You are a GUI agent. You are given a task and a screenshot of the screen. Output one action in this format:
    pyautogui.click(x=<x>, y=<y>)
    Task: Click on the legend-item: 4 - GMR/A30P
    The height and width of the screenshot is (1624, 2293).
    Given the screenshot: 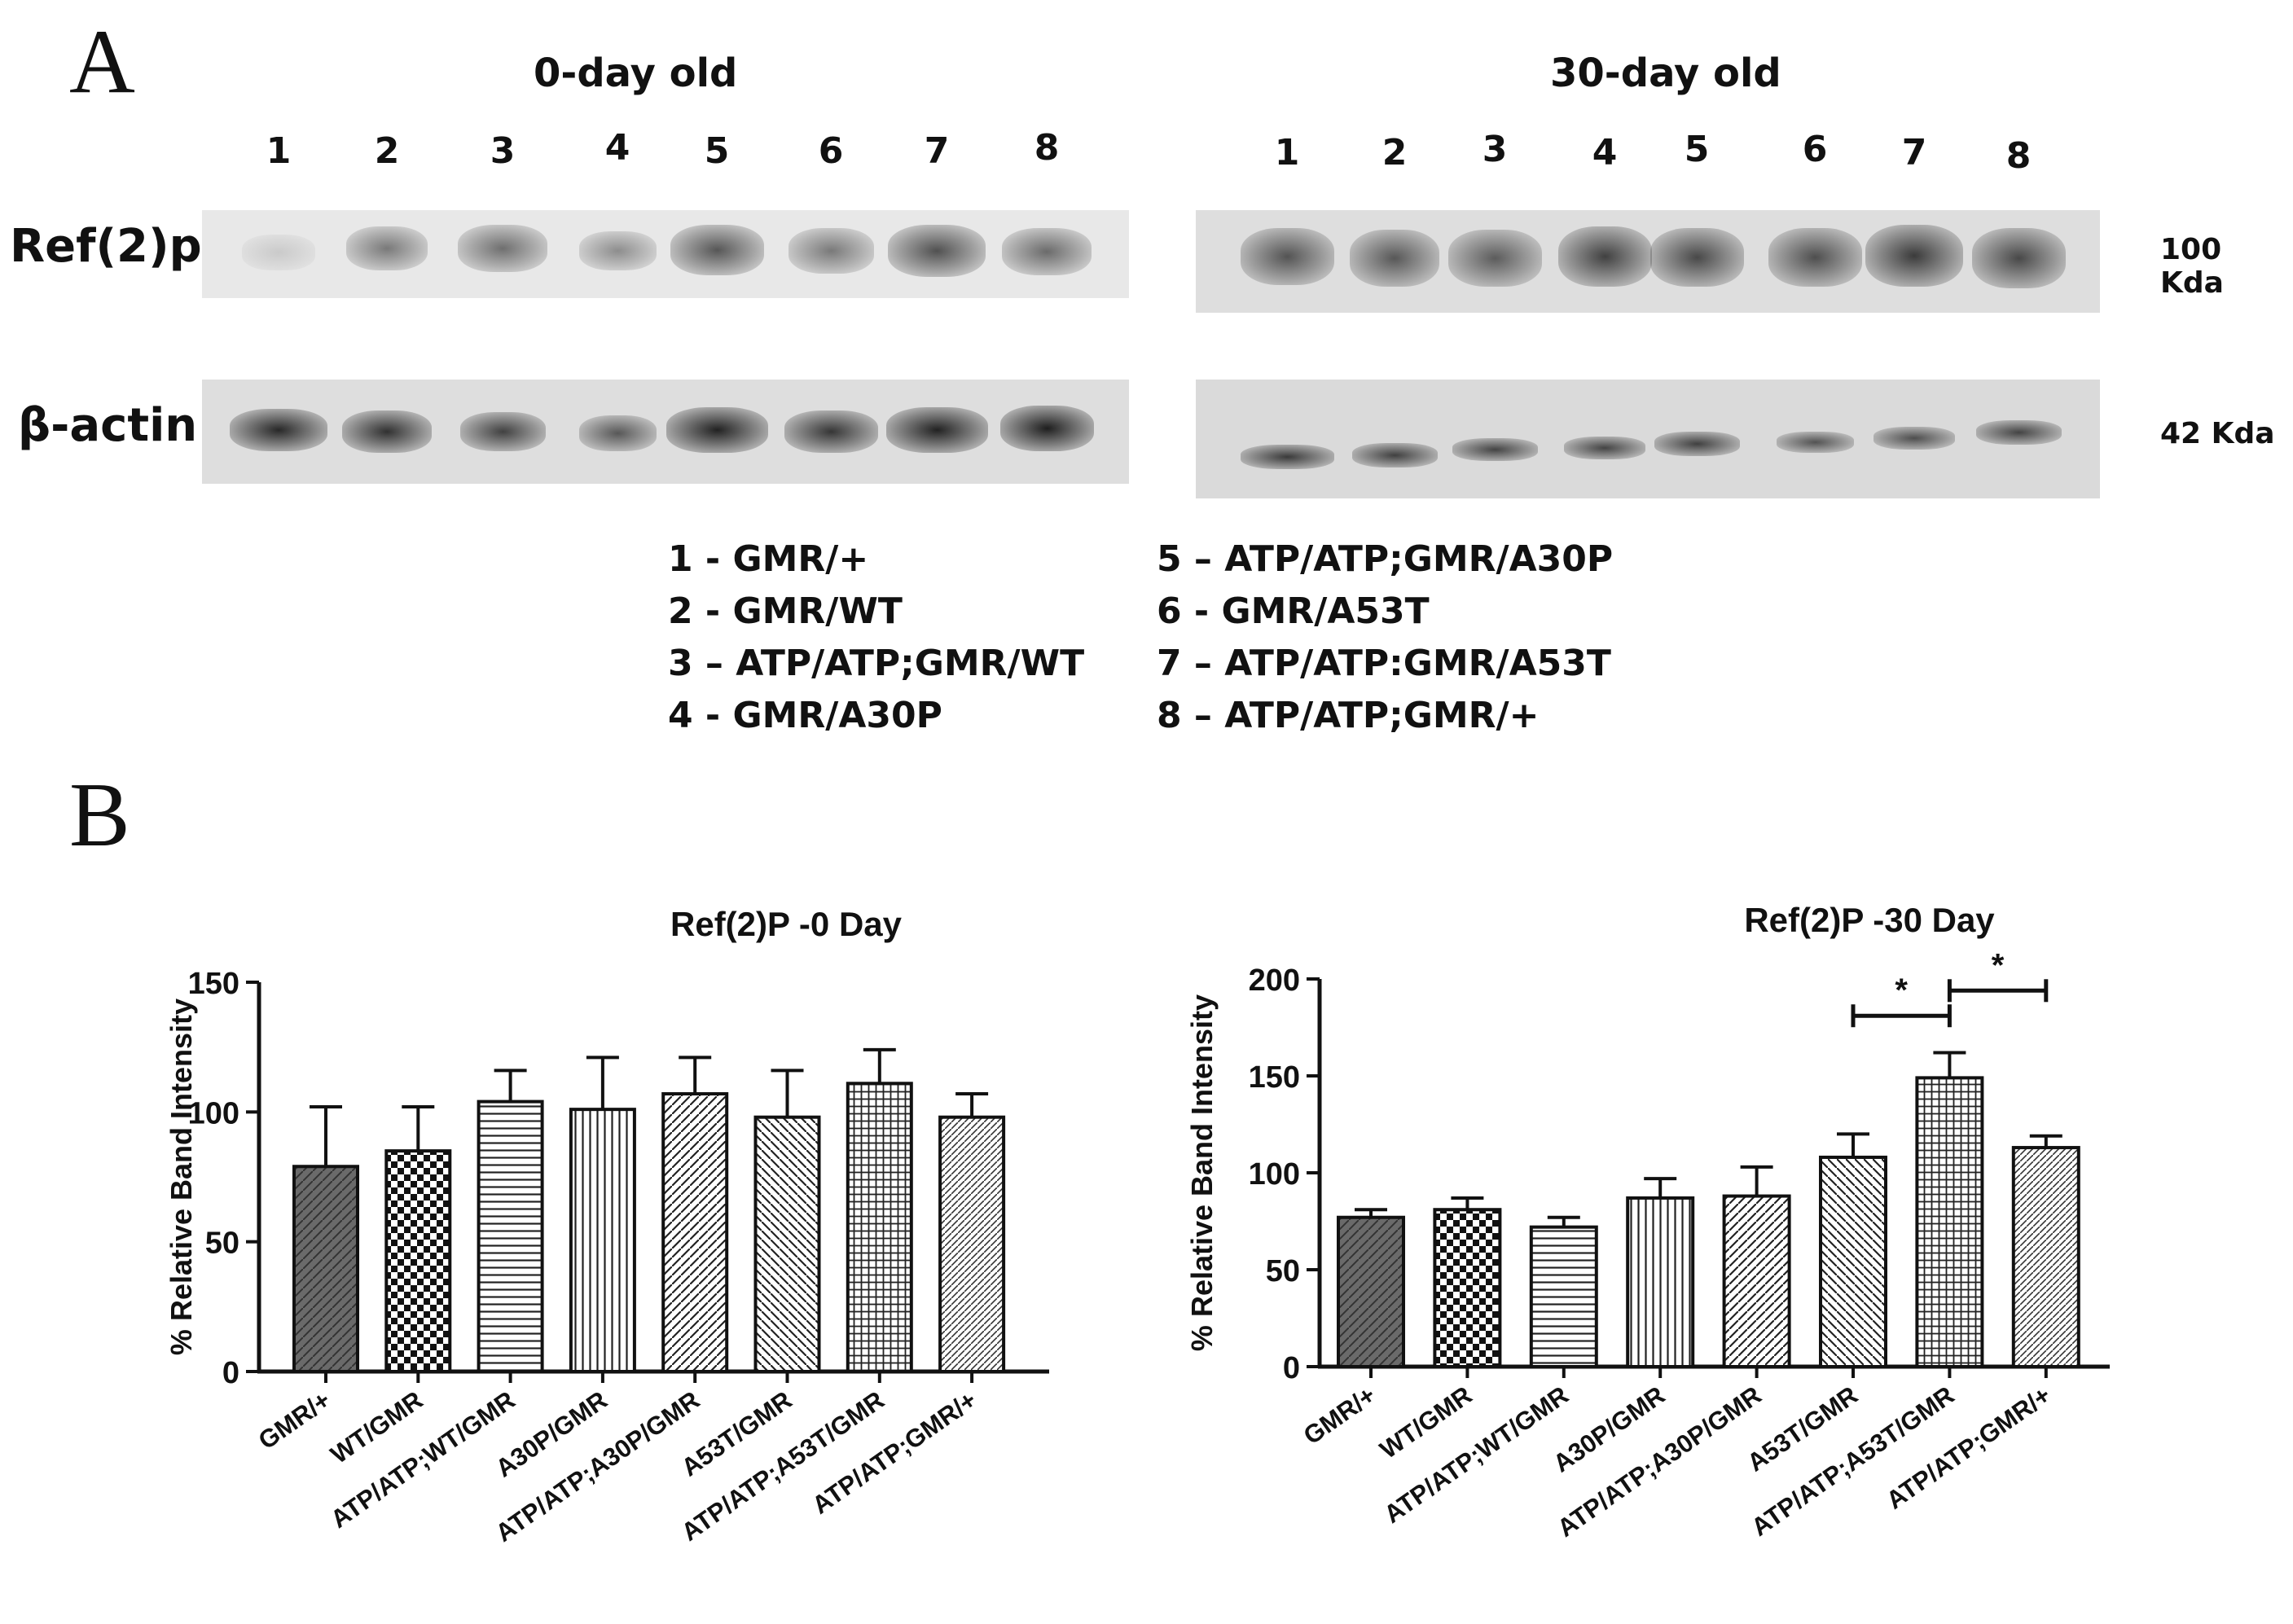 What is the action you would take?
    pyautogui.click(x=805, y=715)
    